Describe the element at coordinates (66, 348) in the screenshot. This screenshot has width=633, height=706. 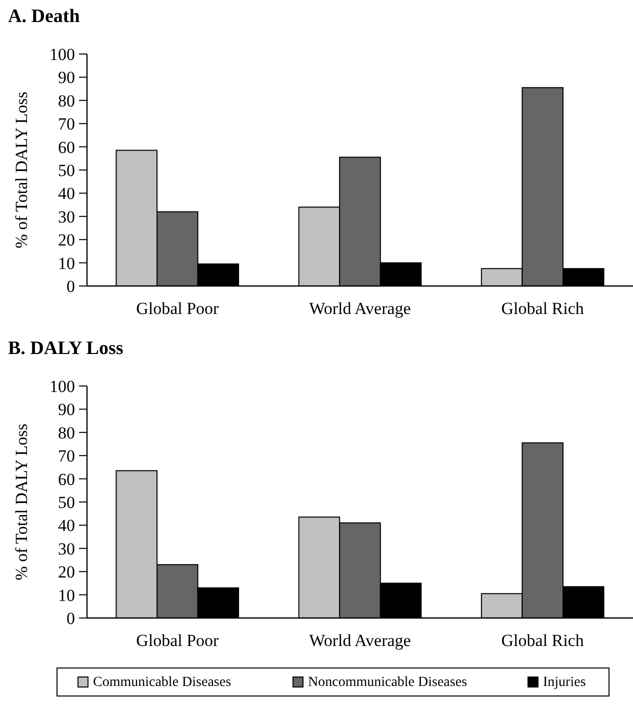
I see `chart-title: B. DALY Loss` at that location.